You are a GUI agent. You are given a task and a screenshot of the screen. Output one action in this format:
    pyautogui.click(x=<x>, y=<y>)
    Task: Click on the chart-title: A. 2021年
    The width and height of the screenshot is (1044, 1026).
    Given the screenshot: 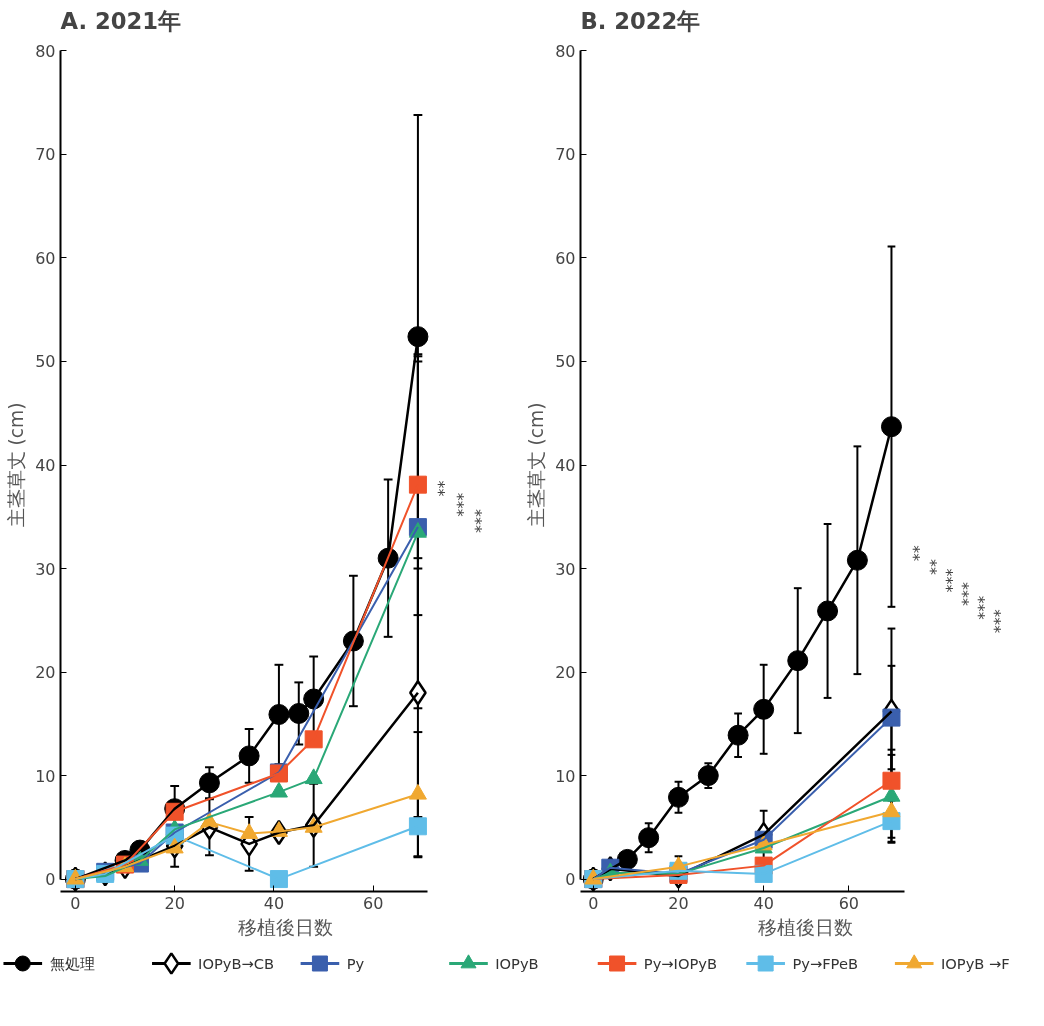 What is the action you would take?
    pyautogui.click(x=121, y=20)
    